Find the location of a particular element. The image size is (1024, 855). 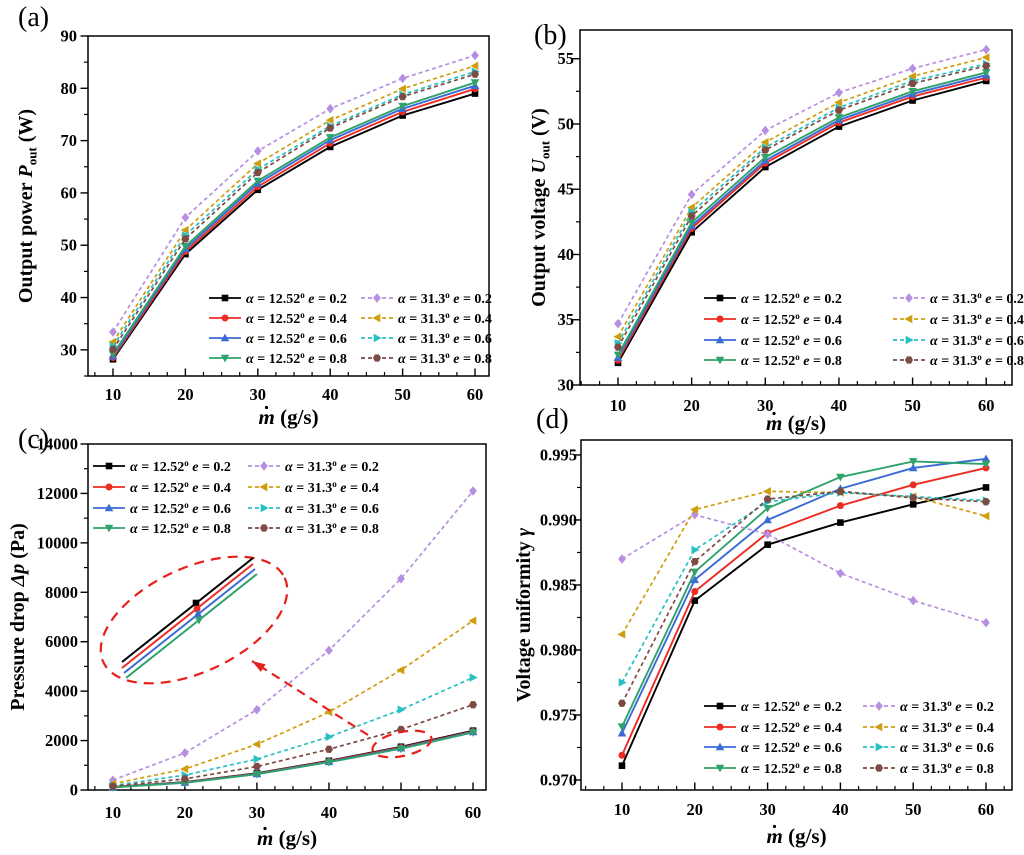

x-tick-label: 60 is located at coordinates (986, 405).